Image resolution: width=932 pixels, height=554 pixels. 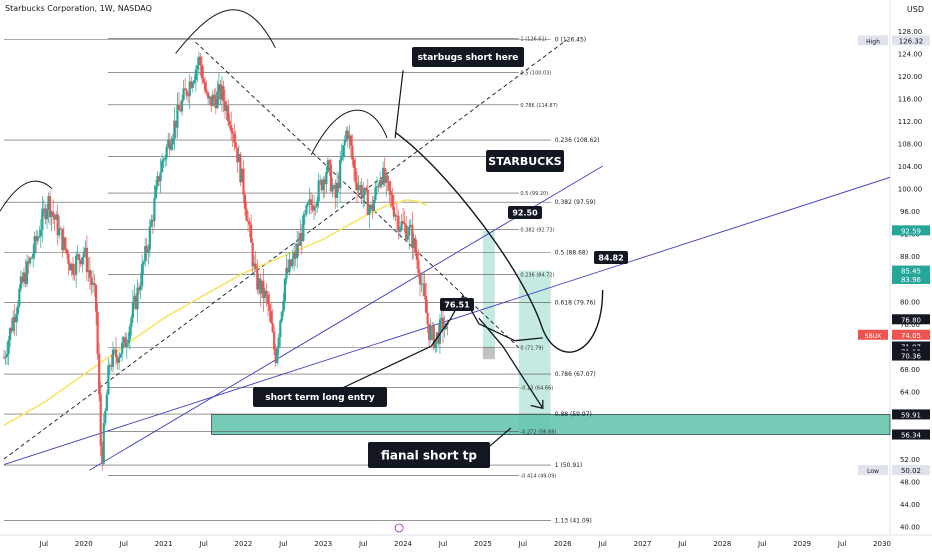 I want to click on final-tp-callout: fianal short tp, so click(x=429, y=455).